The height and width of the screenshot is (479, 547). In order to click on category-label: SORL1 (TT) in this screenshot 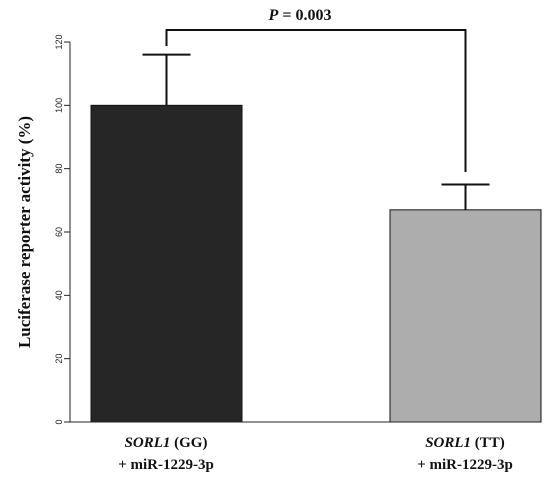, I will do `click(465, 443)`.